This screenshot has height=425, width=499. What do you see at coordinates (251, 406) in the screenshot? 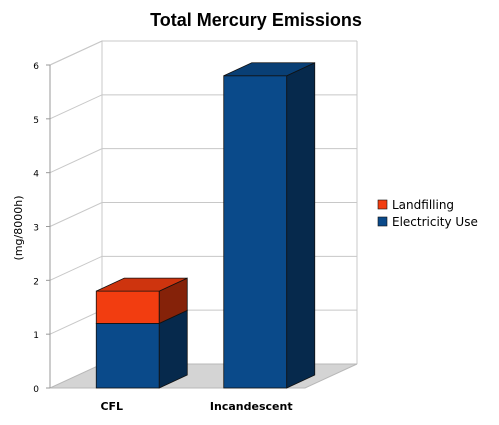
I see `x-tick-label: Incandescent` at bounding box center [251, 406].